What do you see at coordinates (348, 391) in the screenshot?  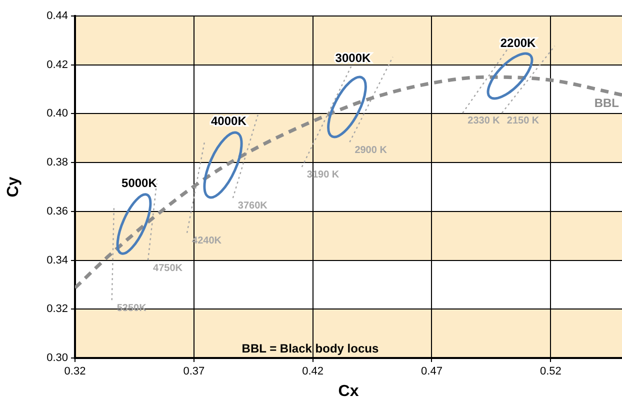 I see `x-axis-title: Cx` at bounding box center [348, 391].